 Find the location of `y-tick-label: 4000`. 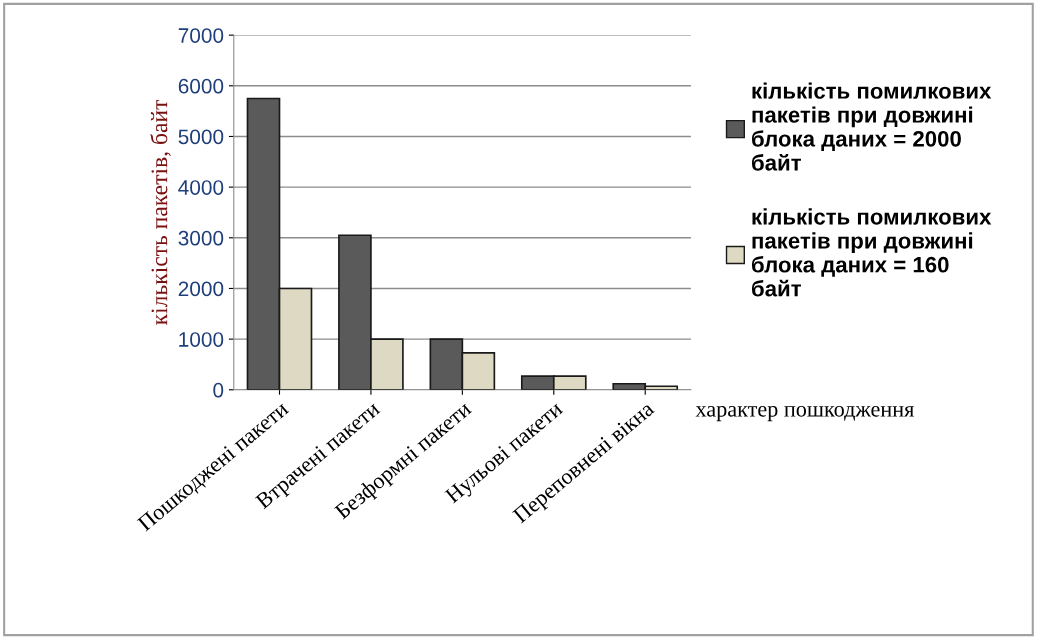

y-tick-label: 4000 is located at coordinates (201, 187).